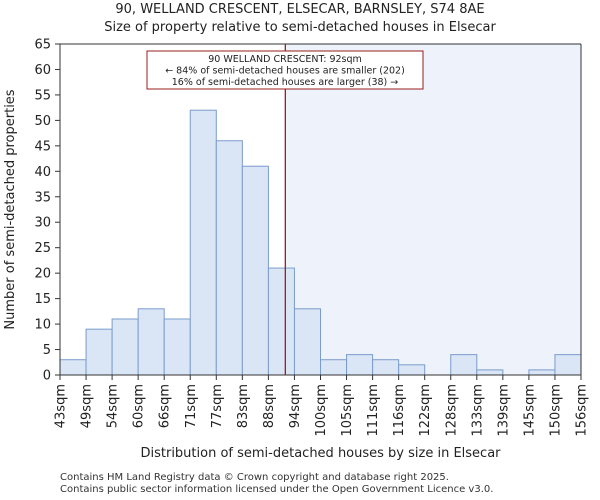  Describe the element at coordinates (503, 410) in the screenshot. I see `x-tick-label: 139sqm` at that location.